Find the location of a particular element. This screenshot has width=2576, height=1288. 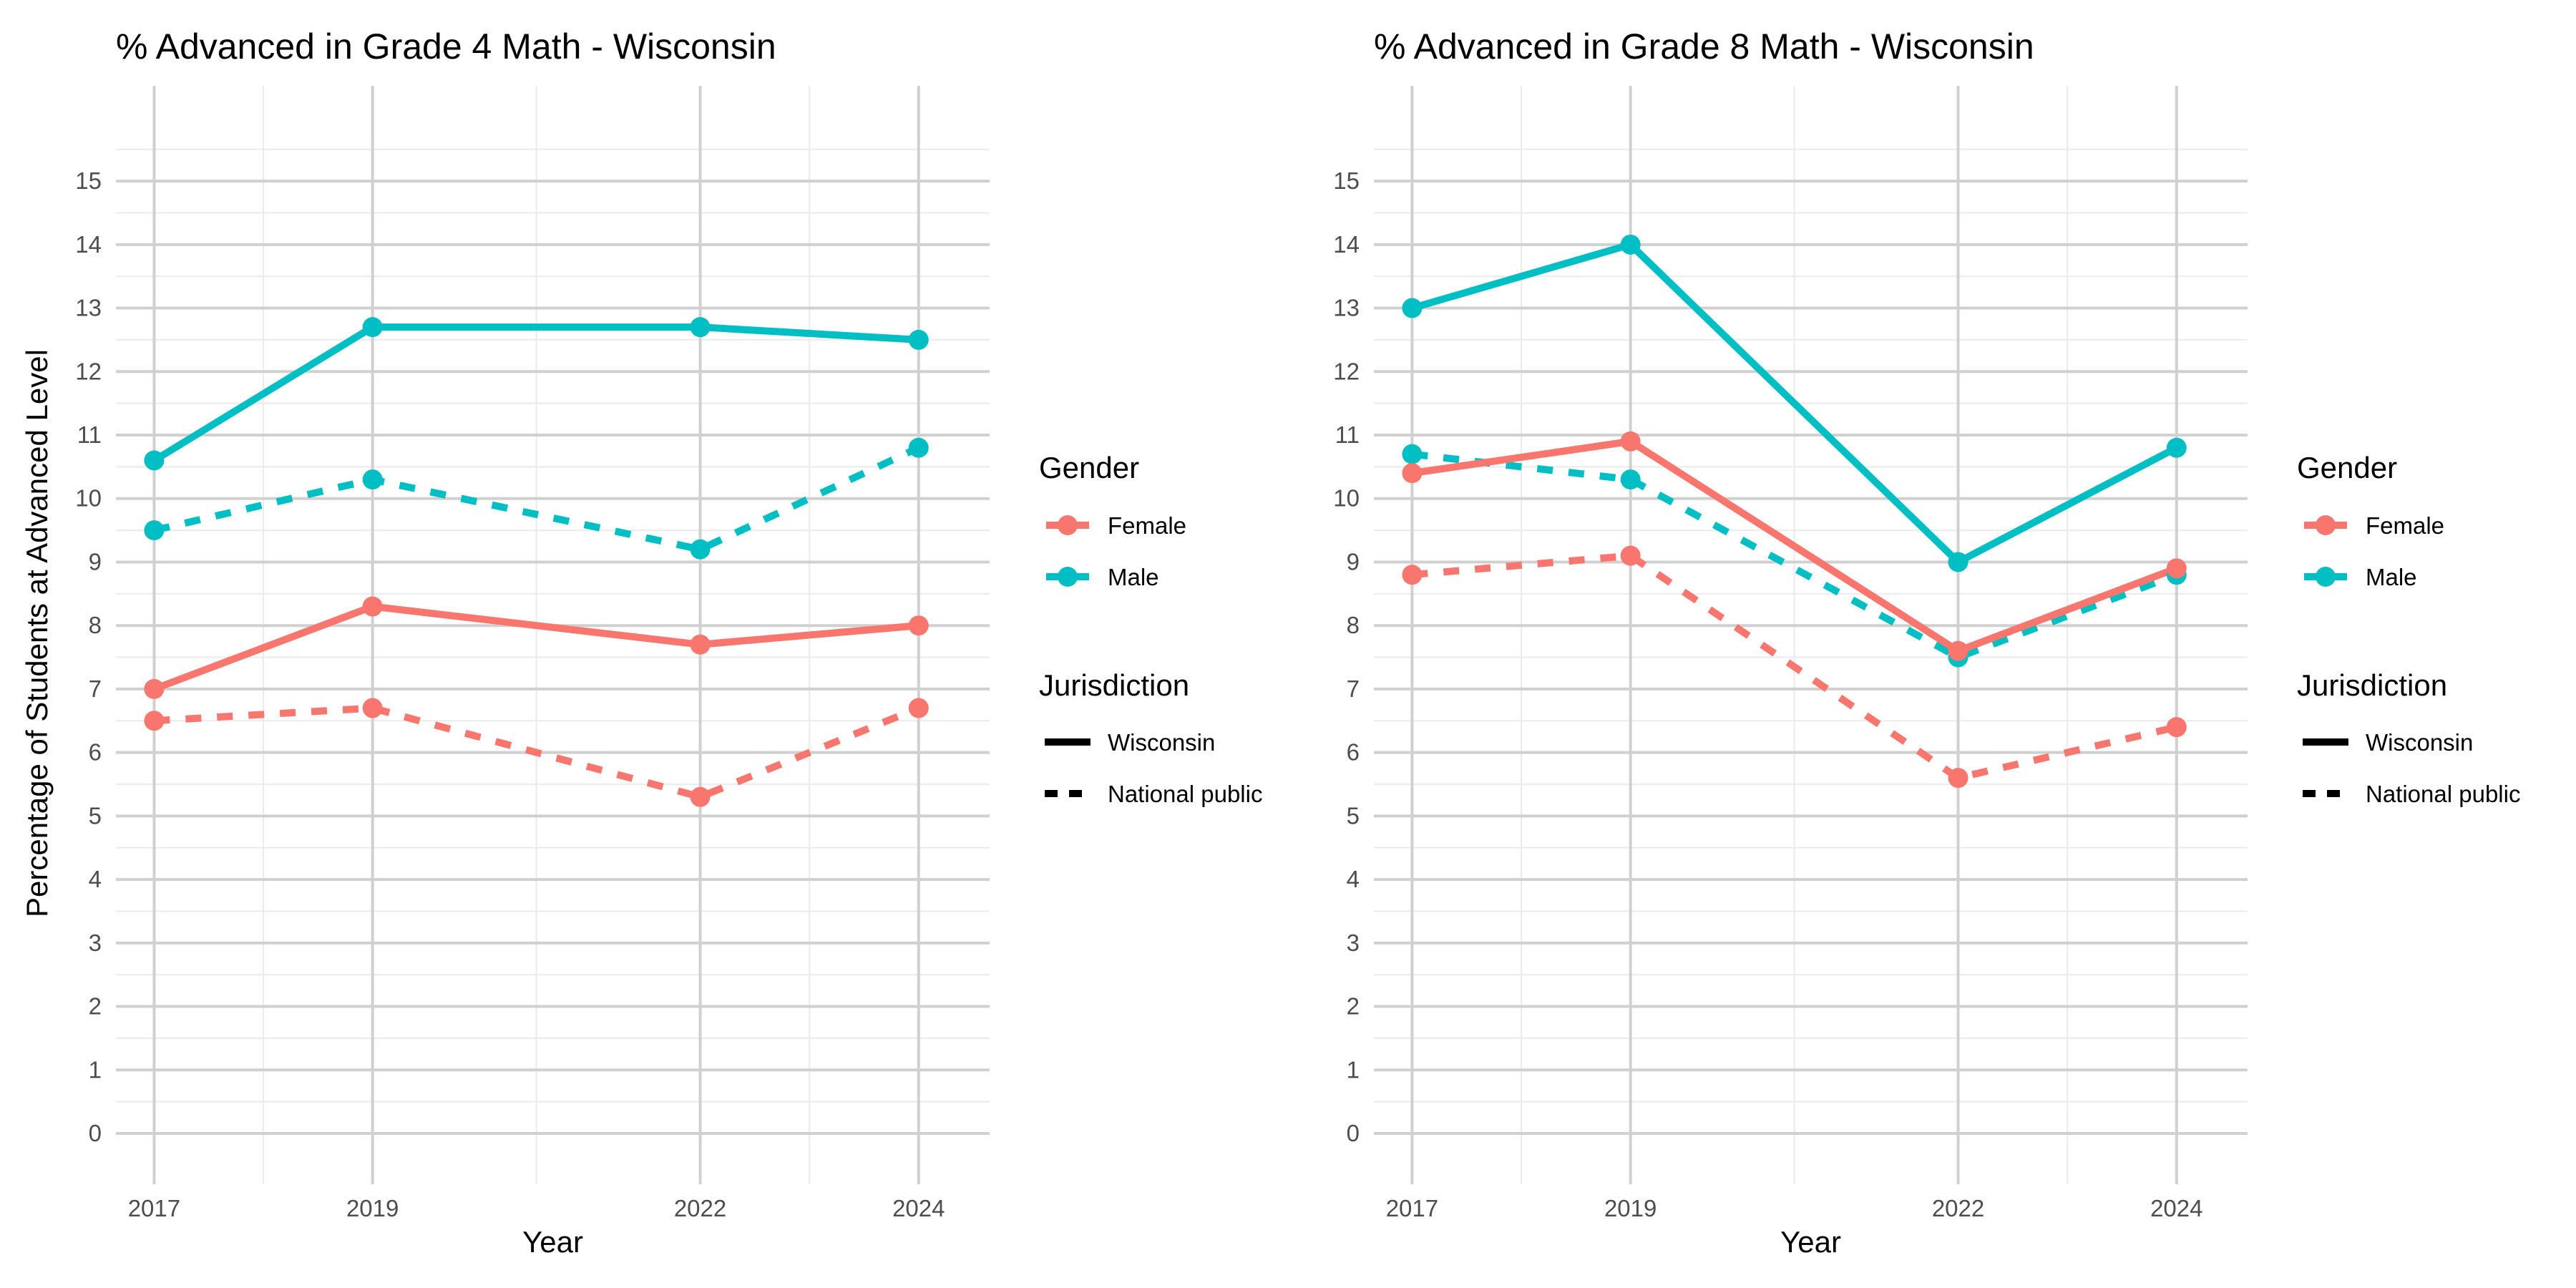

chart-title: % Advanced in Grade 4 Math - Wisconsin is located at coordinates (446, 46).